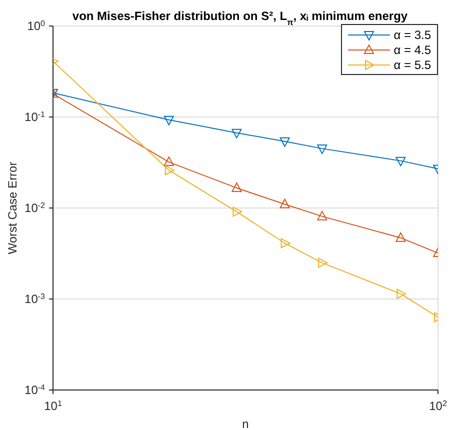  I want to click on x-axis-title: n, so click(245, 423).